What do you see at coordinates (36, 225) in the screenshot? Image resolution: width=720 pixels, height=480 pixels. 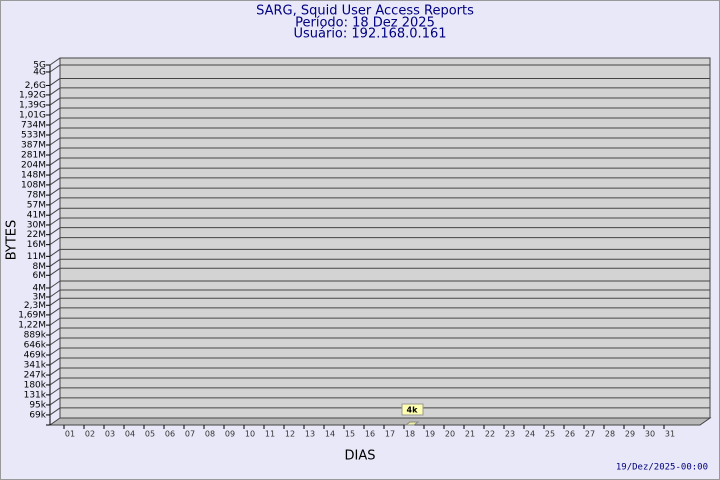 I see `y-tick-label: 30M` at bounding box center [36, 225].